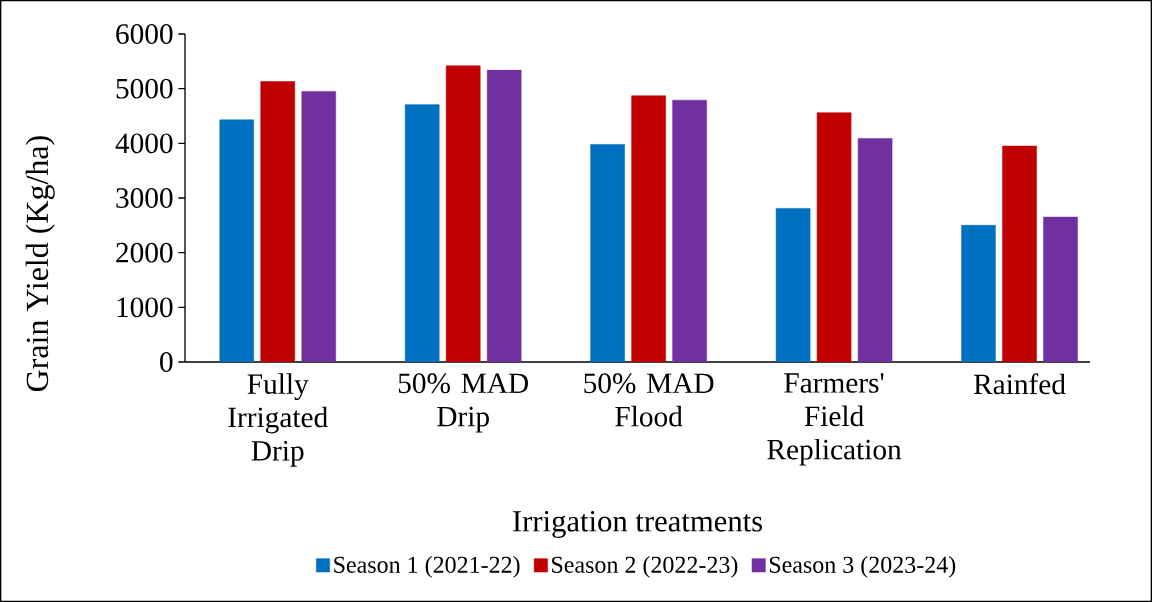 The height and width of the screenshot is (602, 1152). I want to click on x-axis-title: Irrigation treatments, so click(638, 524).